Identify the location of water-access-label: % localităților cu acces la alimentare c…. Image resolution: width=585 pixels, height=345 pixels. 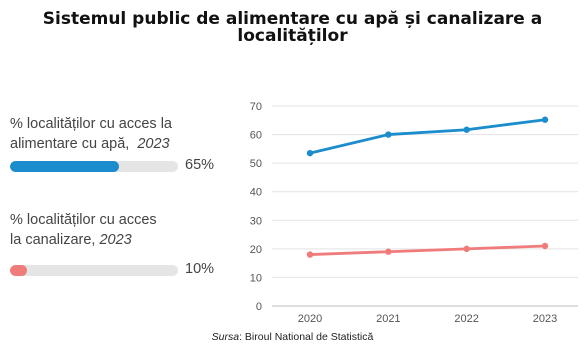
(115, 134).